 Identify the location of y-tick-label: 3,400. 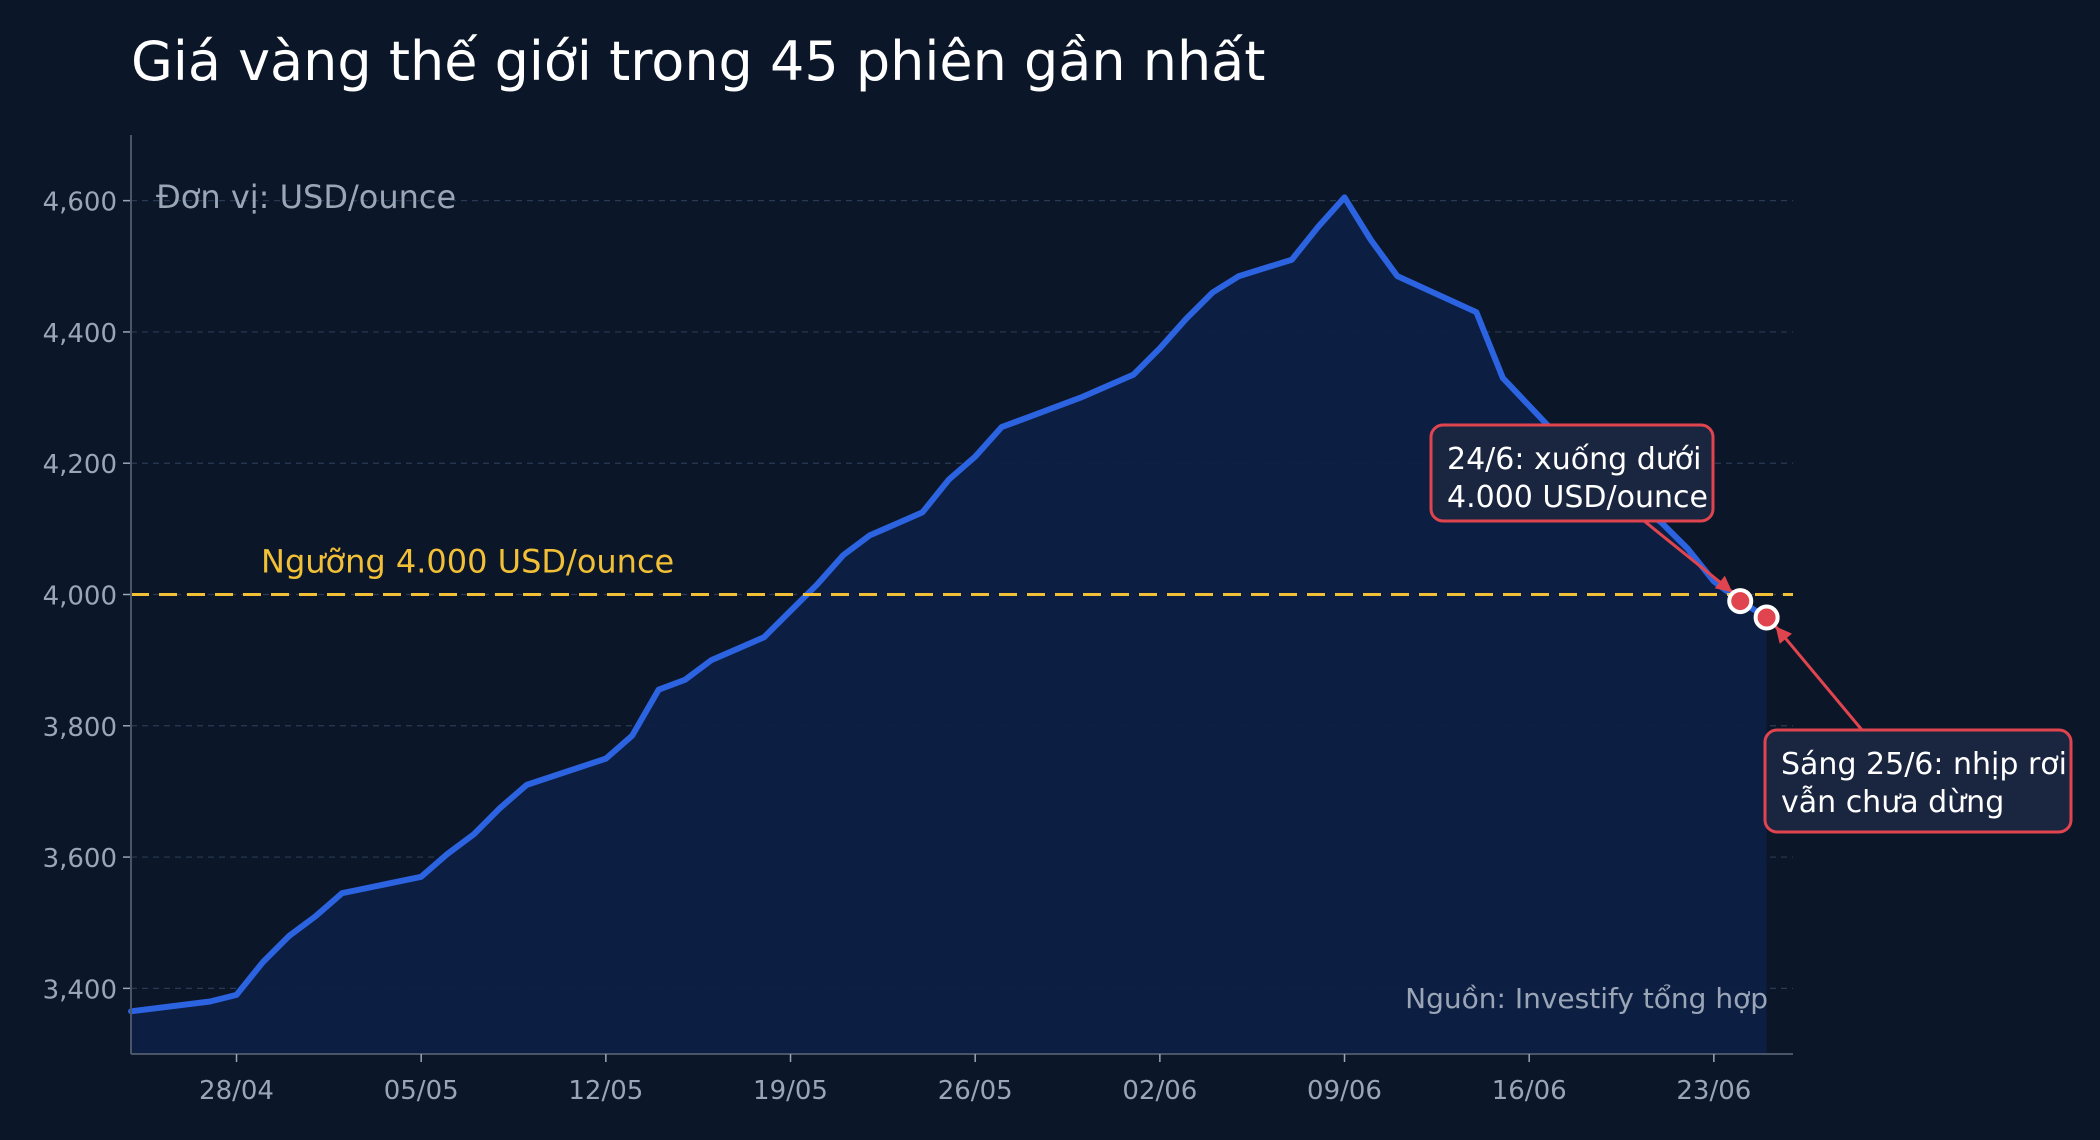
(80, 990).